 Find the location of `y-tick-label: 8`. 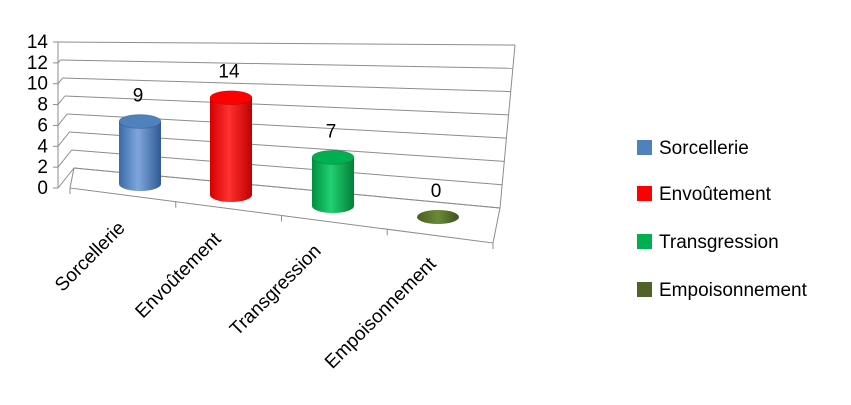

y-tick-label: 8 is located at coordinates (42, 105).